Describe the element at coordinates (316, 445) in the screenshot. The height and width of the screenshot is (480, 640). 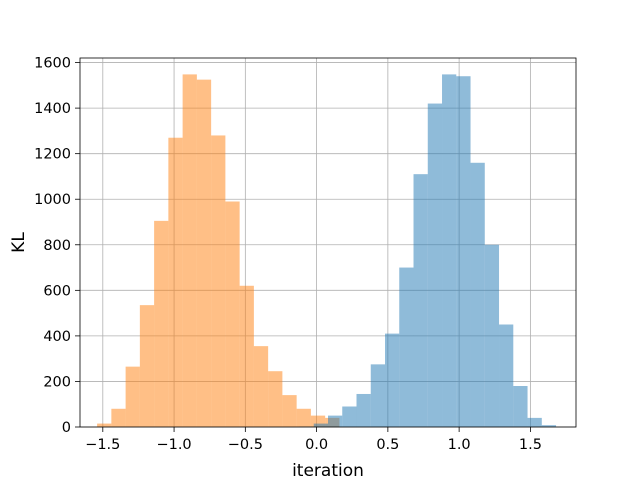
I see `x-tick-label: 0.0` at that location.